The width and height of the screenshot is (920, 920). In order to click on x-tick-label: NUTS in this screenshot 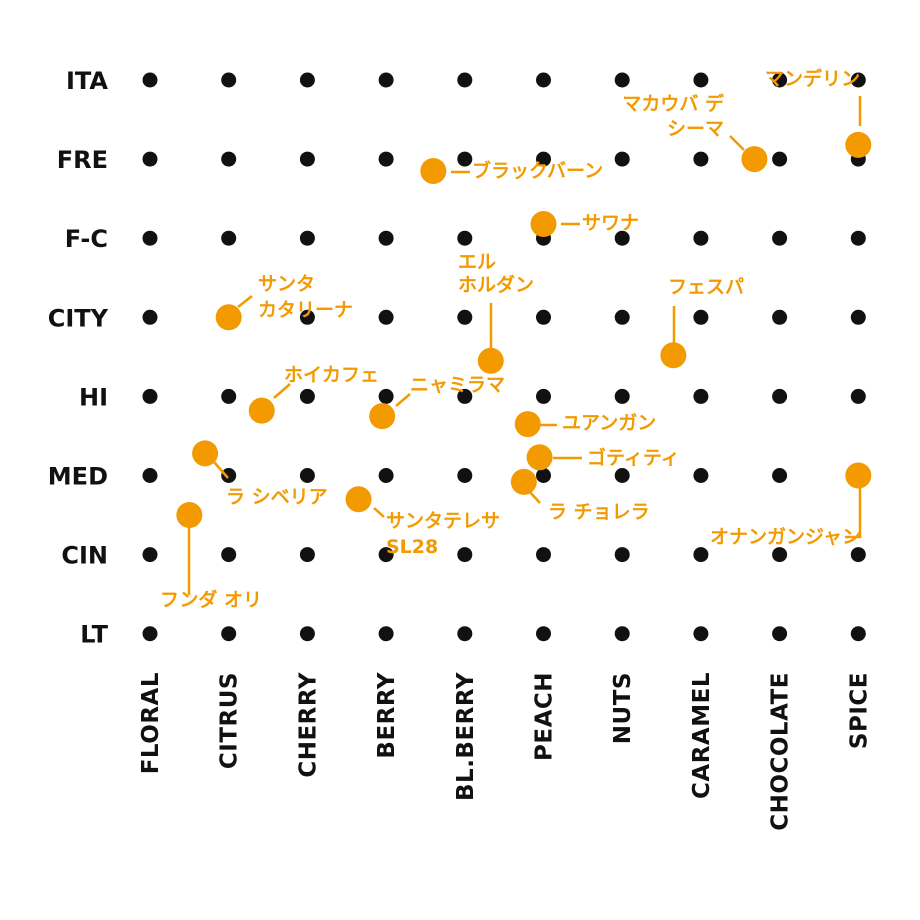, I will do `click(623, 708)`.